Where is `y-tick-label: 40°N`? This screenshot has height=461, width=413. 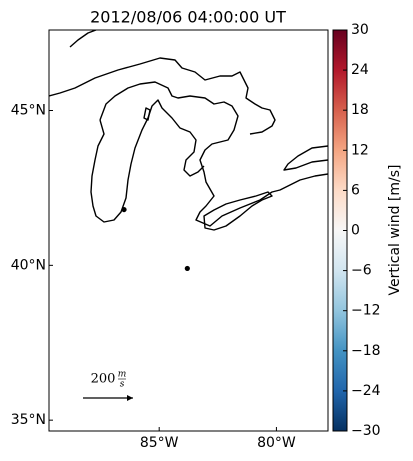 y-tick-label: 40°N is located at coordinates (28, 265).